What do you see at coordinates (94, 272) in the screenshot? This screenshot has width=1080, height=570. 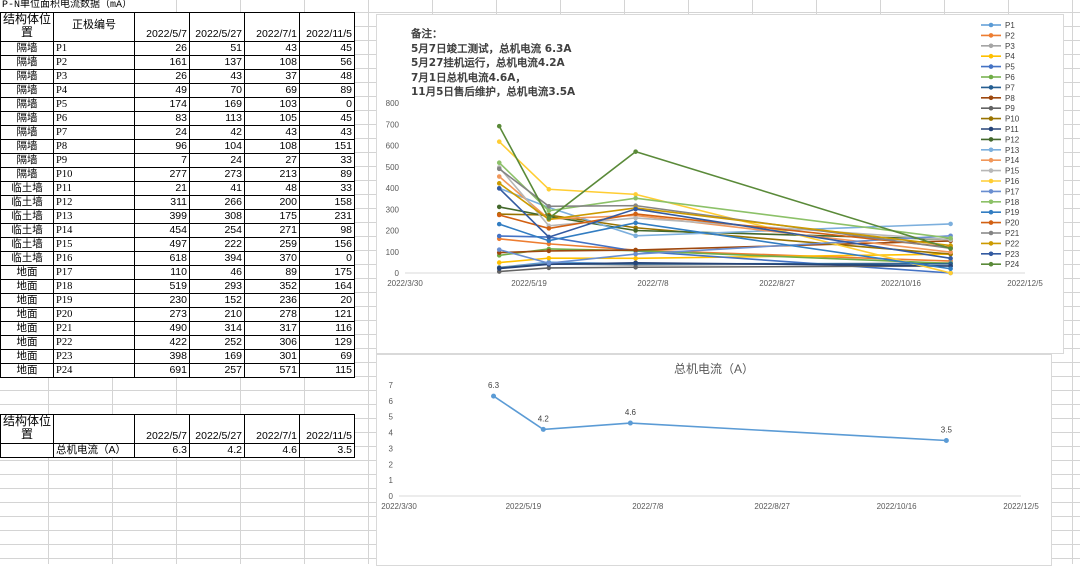 I see `cell-anode-code: P17` at bounding box center [94, 272].